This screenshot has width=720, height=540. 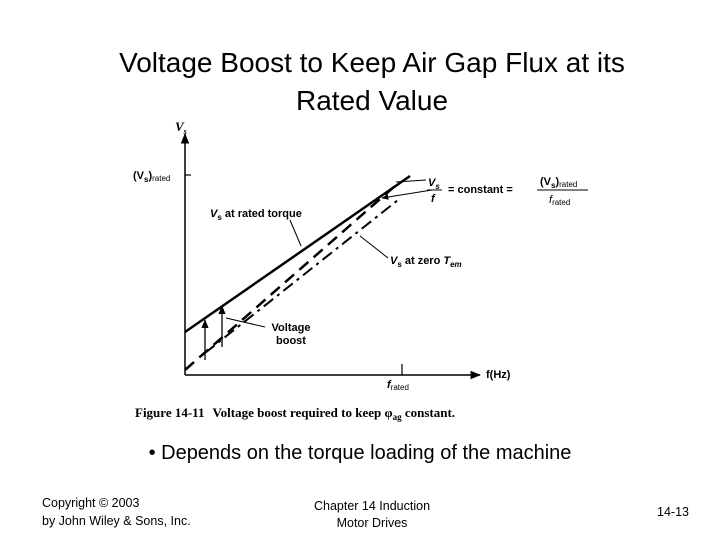 I want to click on vs-rated-label: (Vs)rated, so click(x=151, y=177).